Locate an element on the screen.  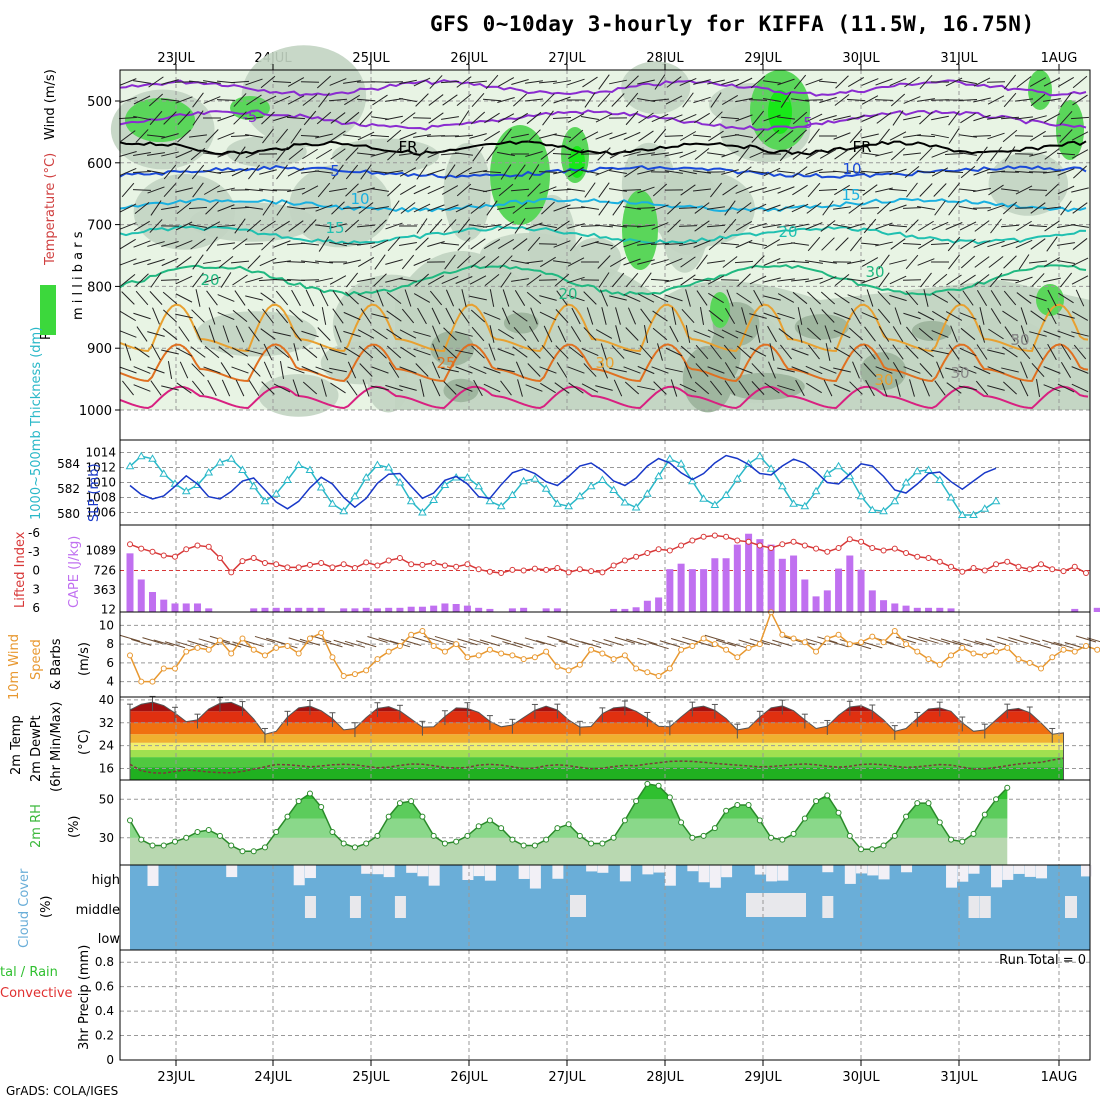
day-label-top: 25JUL is located at coordinates (371, 58).